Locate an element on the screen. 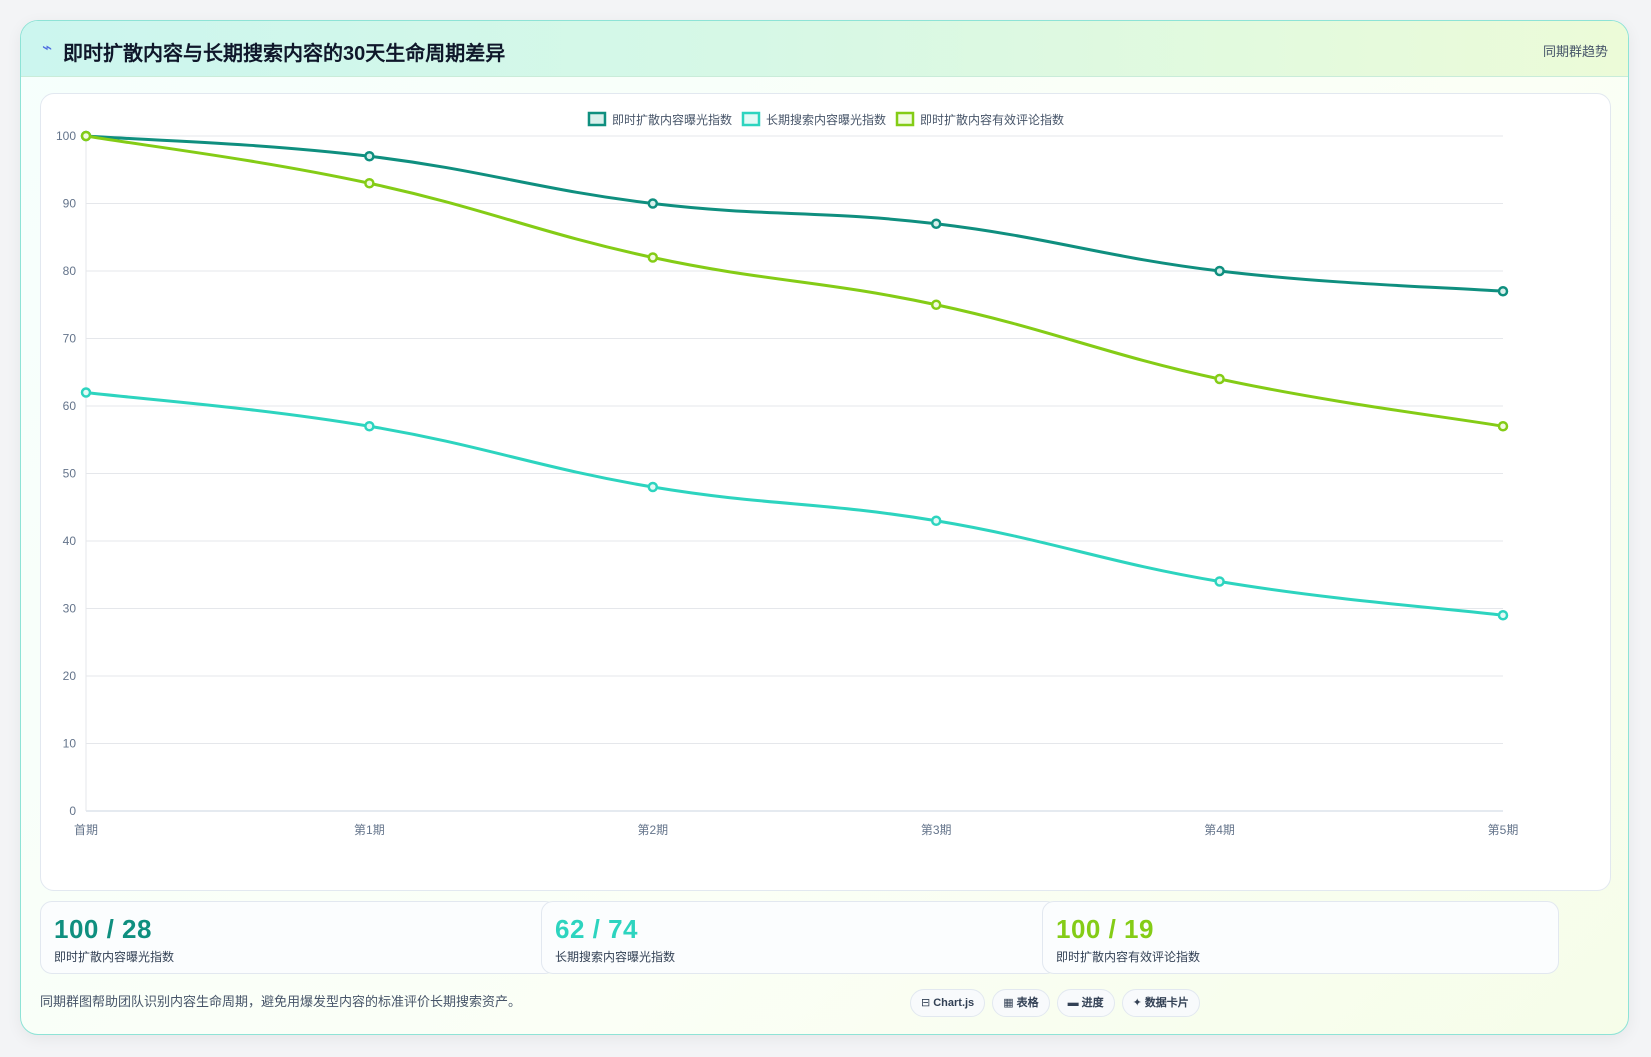 The width and height of the screenshot is (1651, 1057). pill-data-card: ✦ 数据卡片 is located at coordinates (1160, 1003).